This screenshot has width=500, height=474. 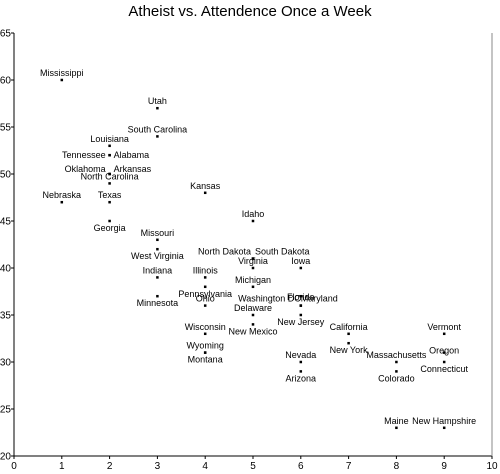 I want to click on x-tick-label: 4, so click(x=205, y=466).